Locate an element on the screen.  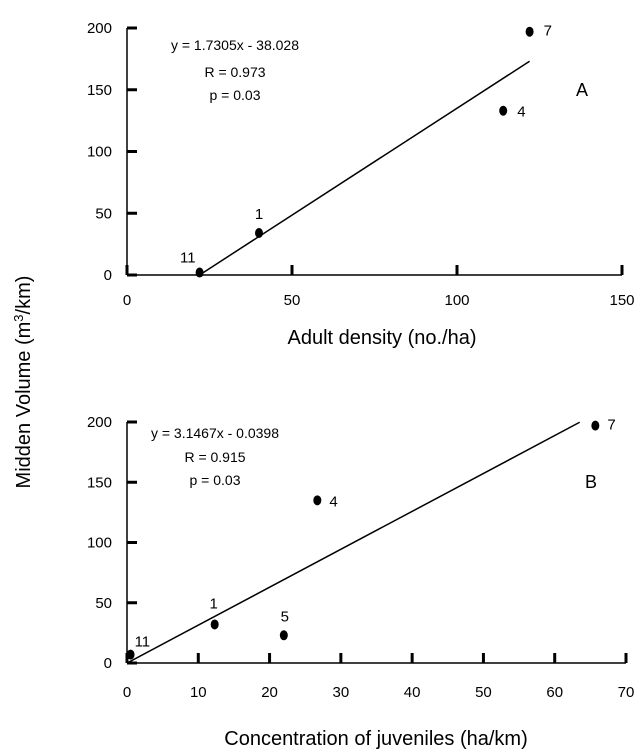
panel-a-p-value: p = 0.03 is located at coordinates (235, 95).